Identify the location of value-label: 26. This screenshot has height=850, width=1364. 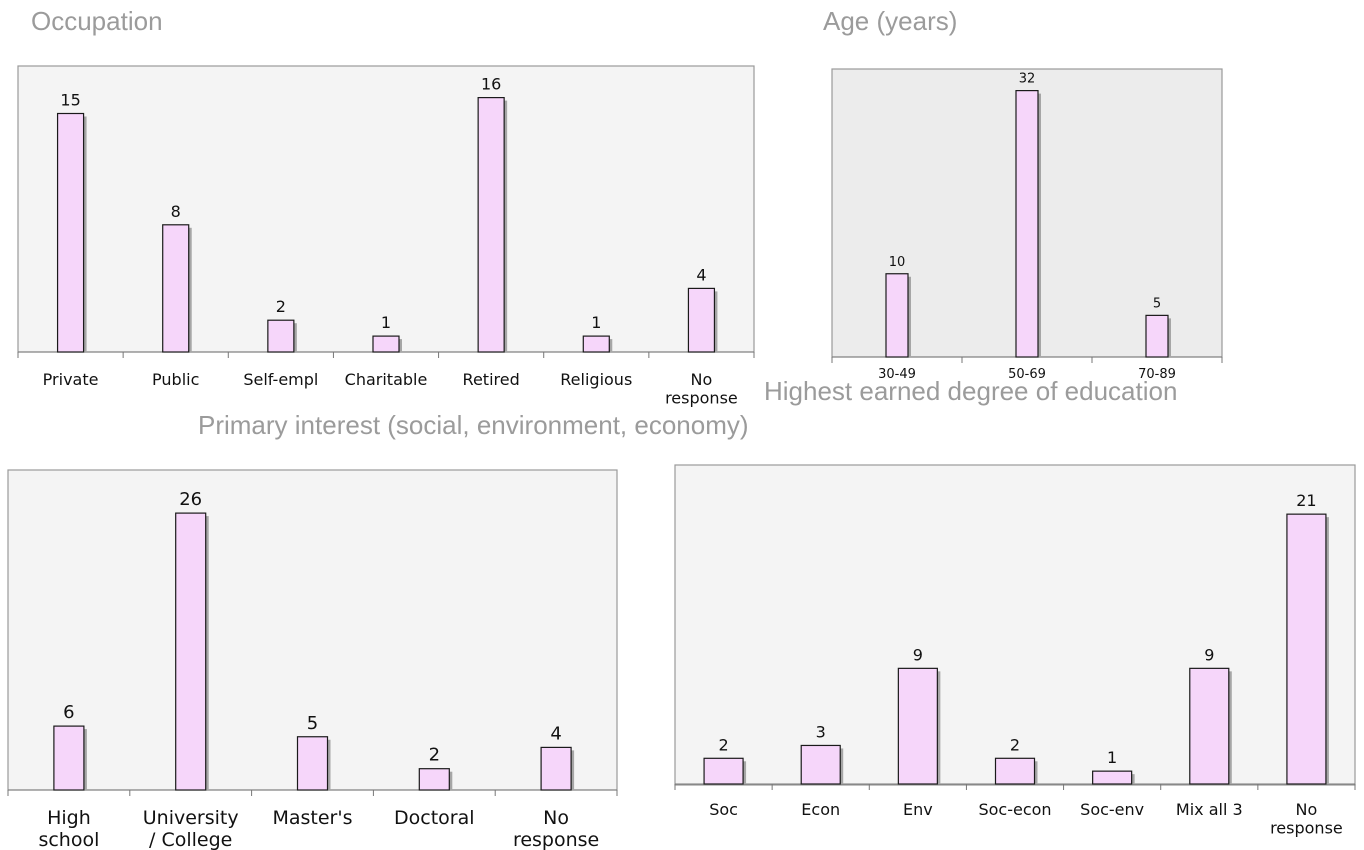
(190, 499).